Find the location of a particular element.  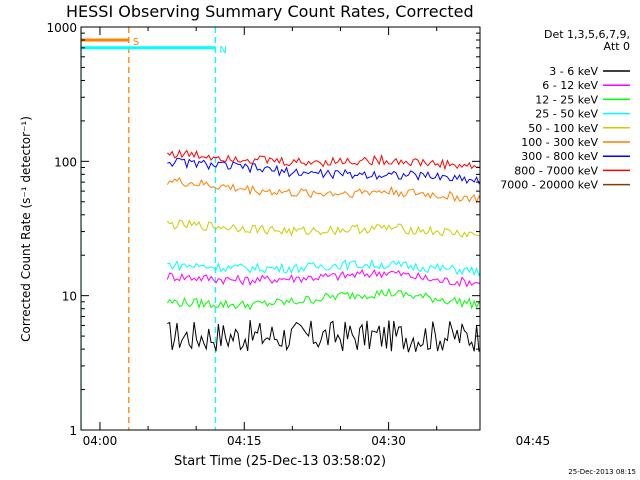

legend-header-line-2: Att 0 is located at coordinates (617, 46).